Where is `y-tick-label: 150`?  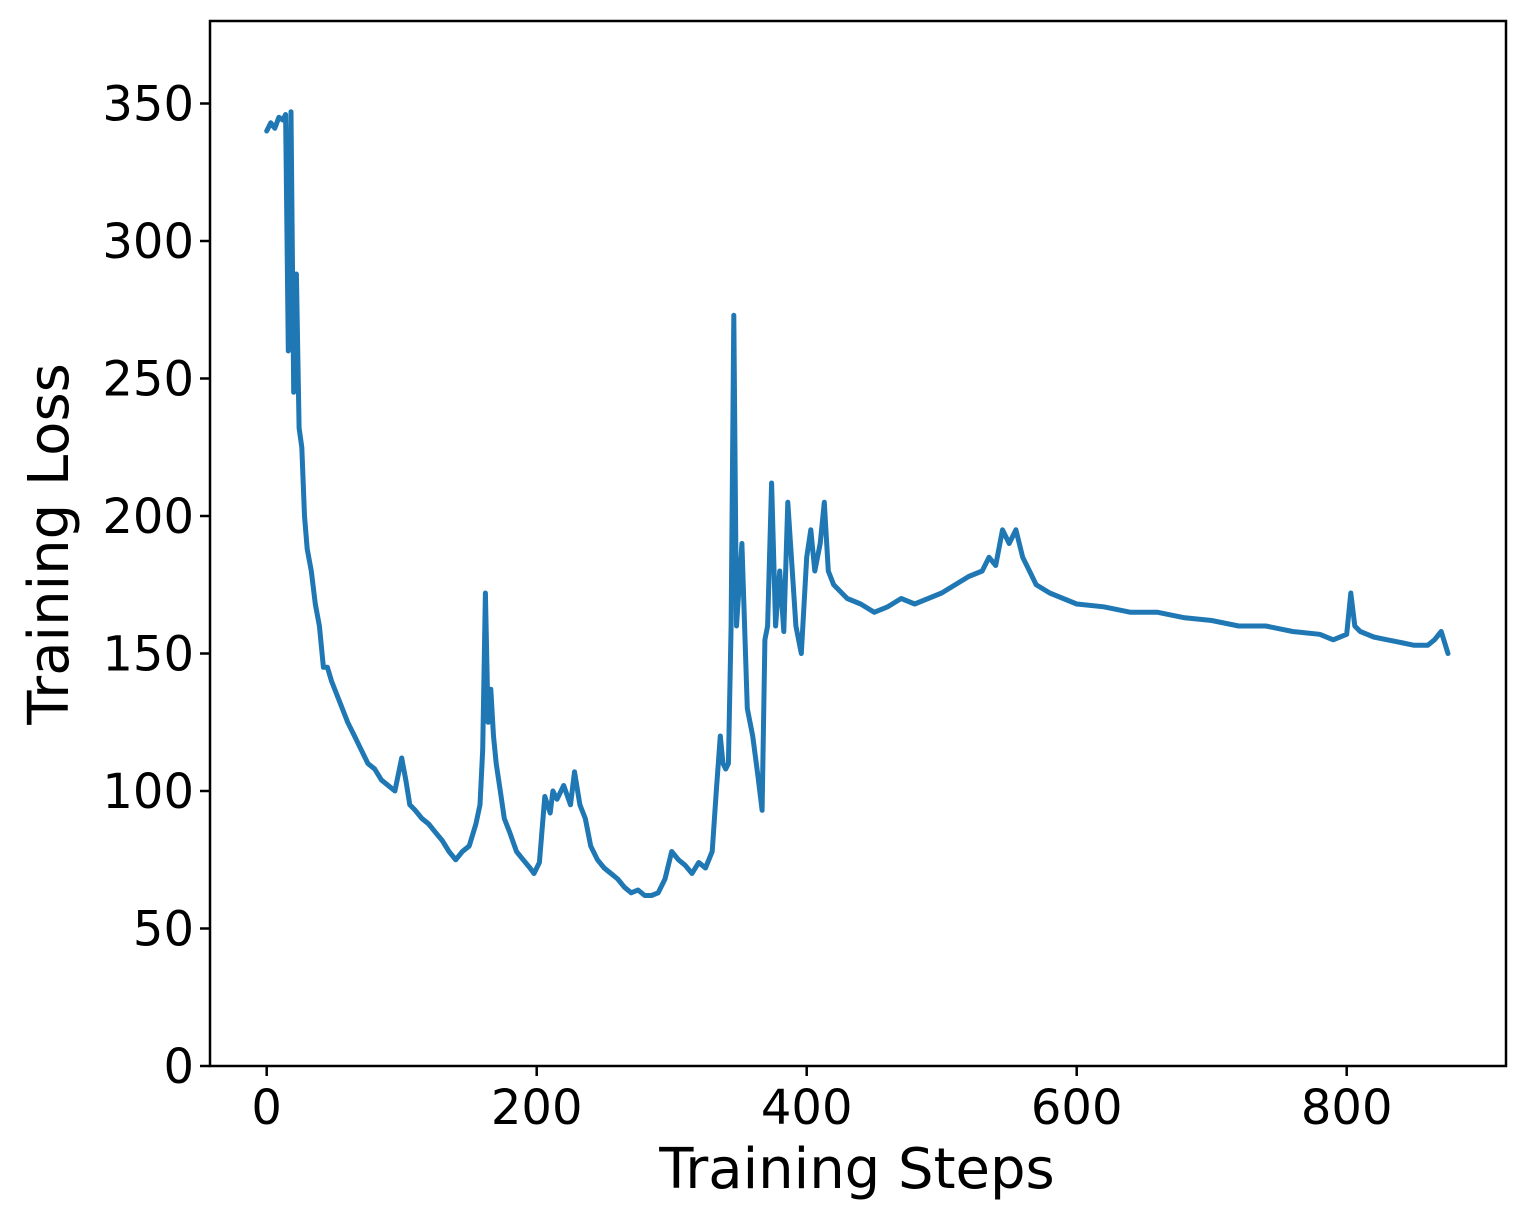 y-tick-label: 150 is located at coordinates (148, 655).